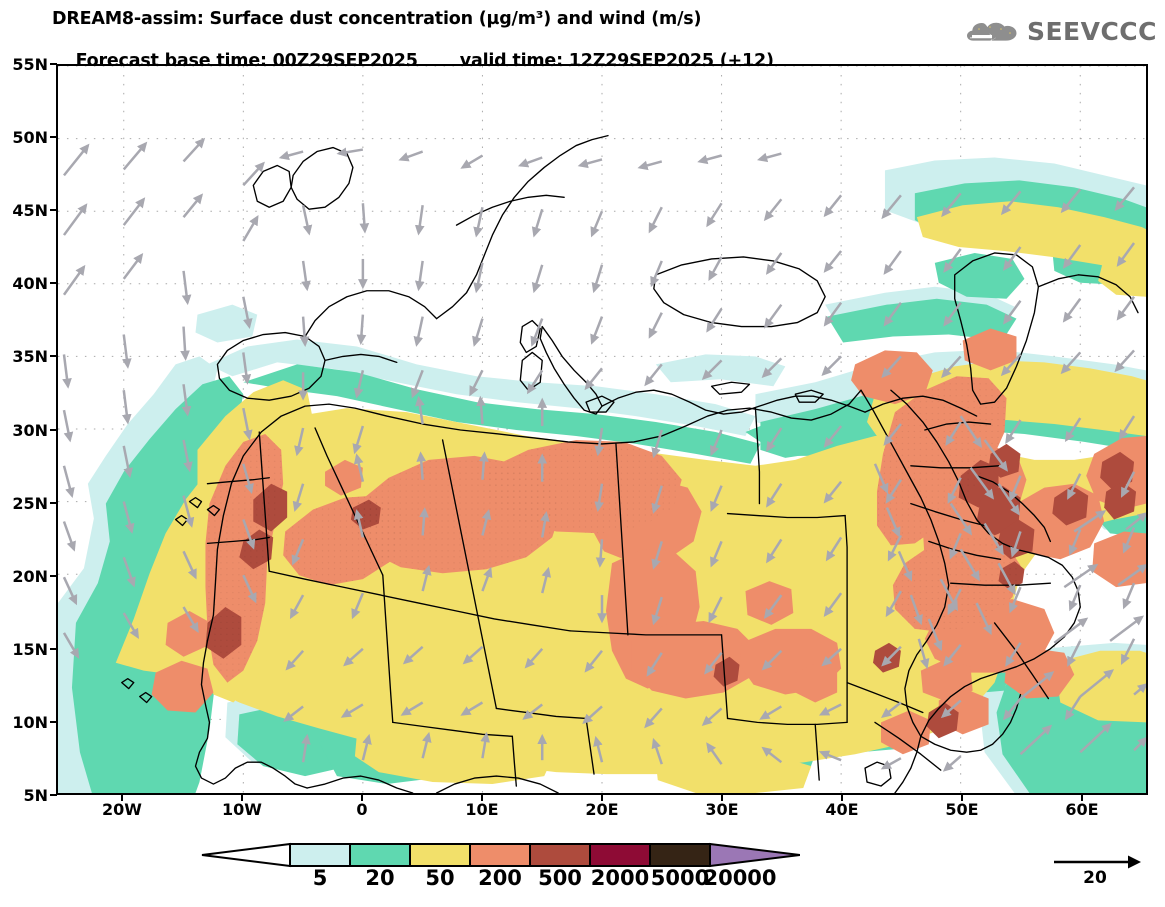 This screenshot has height=907, width=1165. I want to click on lon-tick-label: 20W, so click(122, 809).